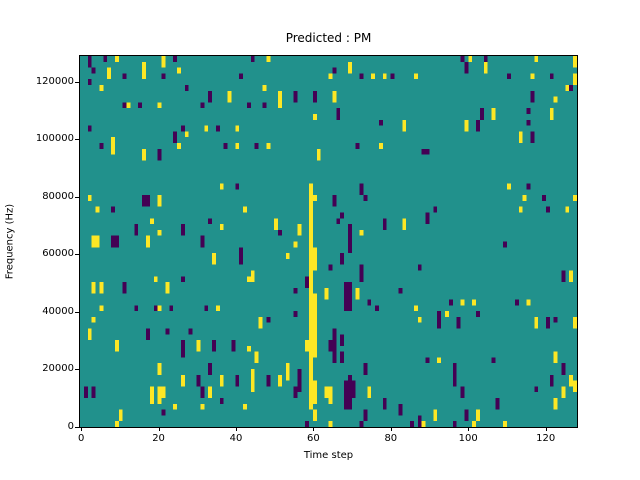 This screenshot has height=480, width=640. Describe the element at coordinates (236, 438) in the screenshot. I see `x-tick-label: 40` at that location.